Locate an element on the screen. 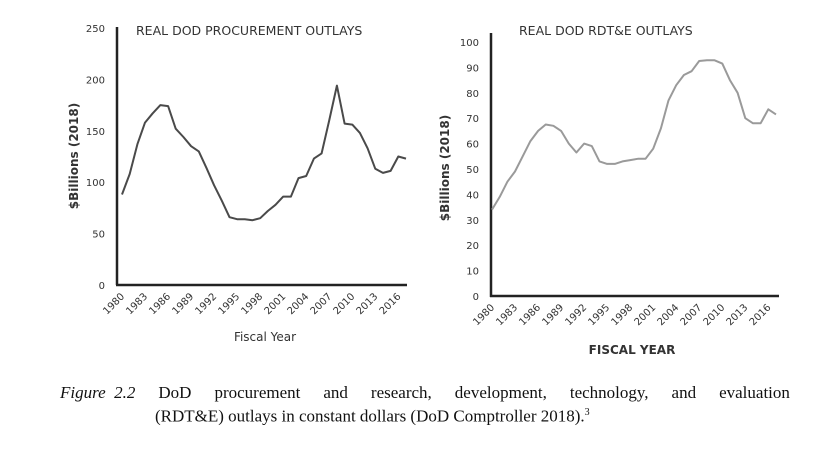  procurement-chart-title: REAL DOD PROCUREMENT OUTLAYS is located at coordinates (249, 30).